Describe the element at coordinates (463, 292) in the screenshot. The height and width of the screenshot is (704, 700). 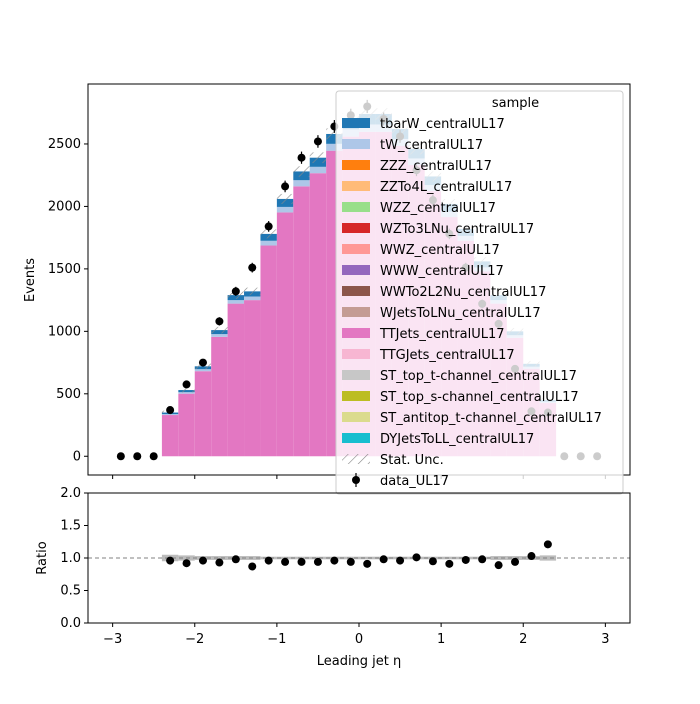
I see `legend-label: WWTo2L2Nu_centralUL17` at that location.